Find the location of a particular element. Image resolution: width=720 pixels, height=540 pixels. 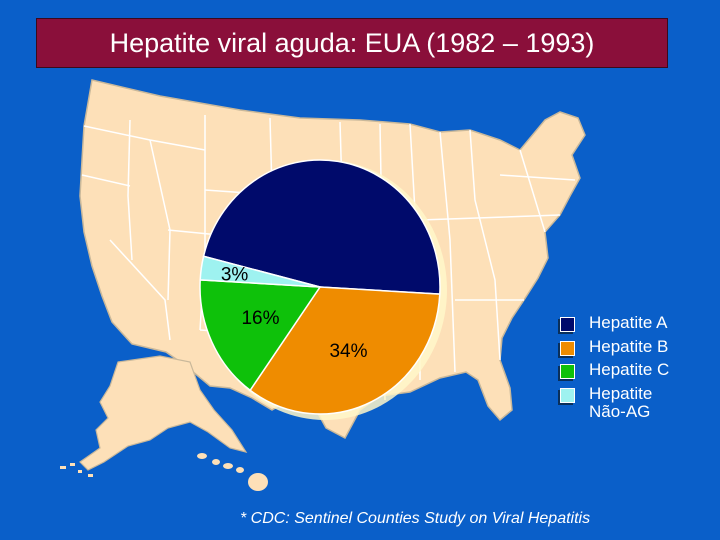

hawaii is located at coordinates (232, 472).